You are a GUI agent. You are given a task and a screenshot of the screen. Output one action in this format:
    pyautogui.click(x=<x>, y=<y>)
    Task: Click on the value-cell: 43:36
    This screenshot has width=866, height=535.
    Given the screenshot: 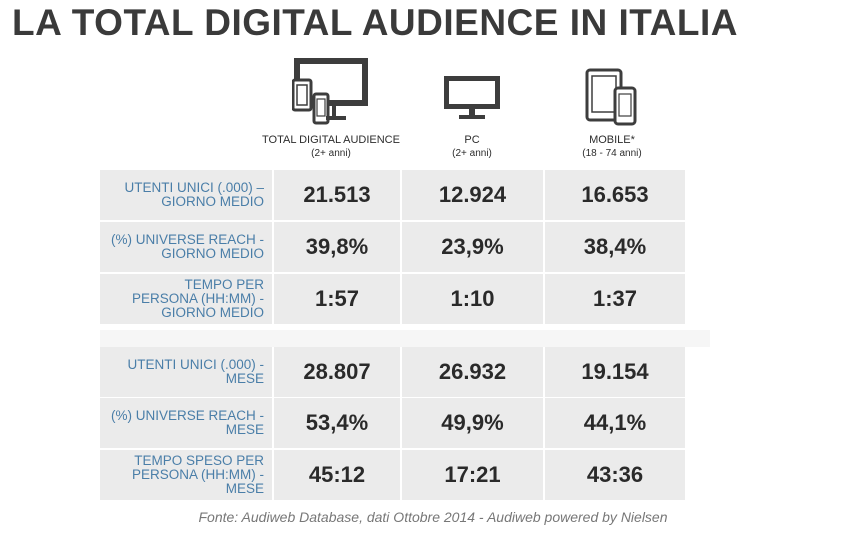 What is the action you would take?
    pyautogui.click(x=615, y=475)
    